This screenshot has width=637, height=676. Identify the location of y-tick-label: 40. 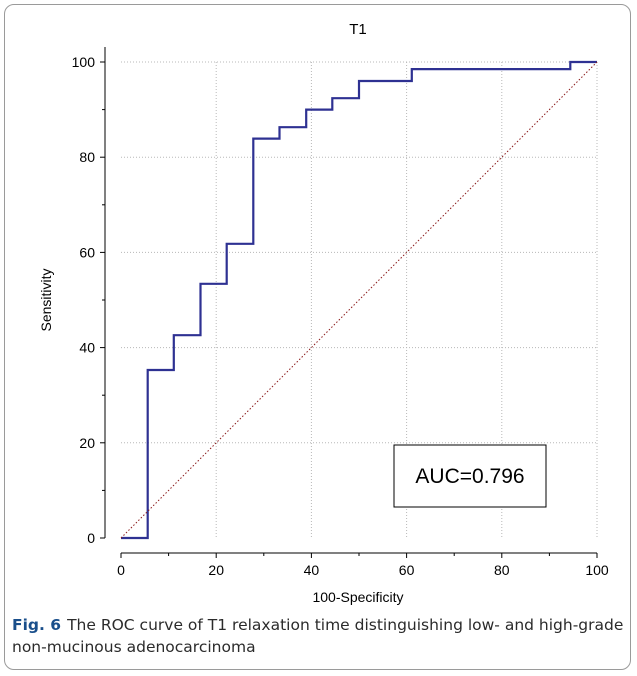
(87, 348).